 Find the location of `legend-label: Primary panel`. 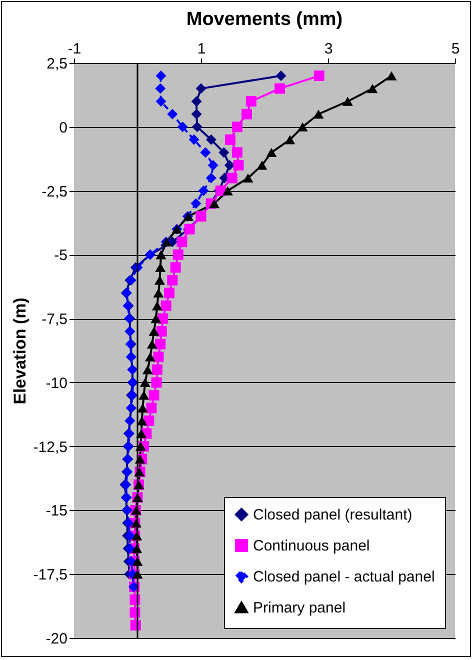

legend-label: Primary panel is located at coordinates (299, 608).